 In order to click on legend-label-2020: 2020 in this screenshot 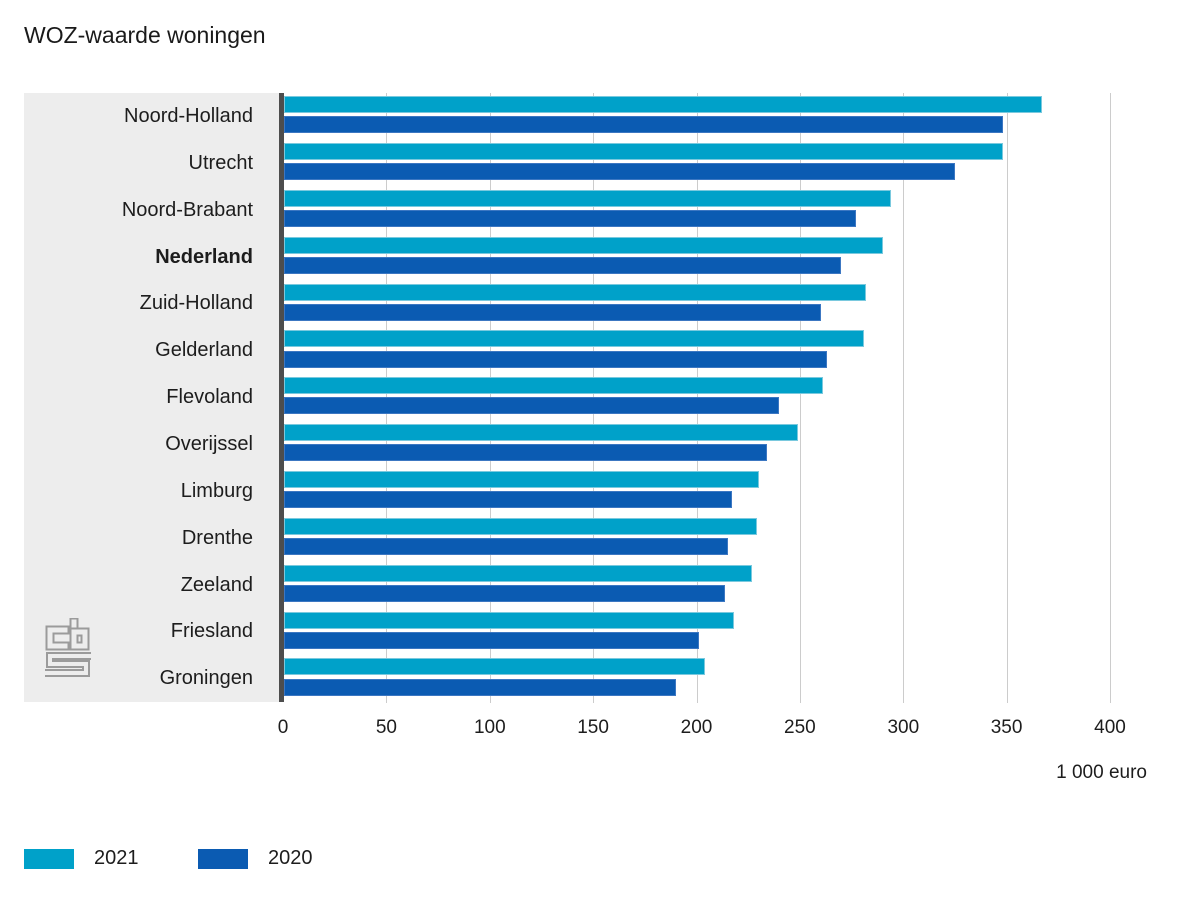, I will do `click(290, 858)`.